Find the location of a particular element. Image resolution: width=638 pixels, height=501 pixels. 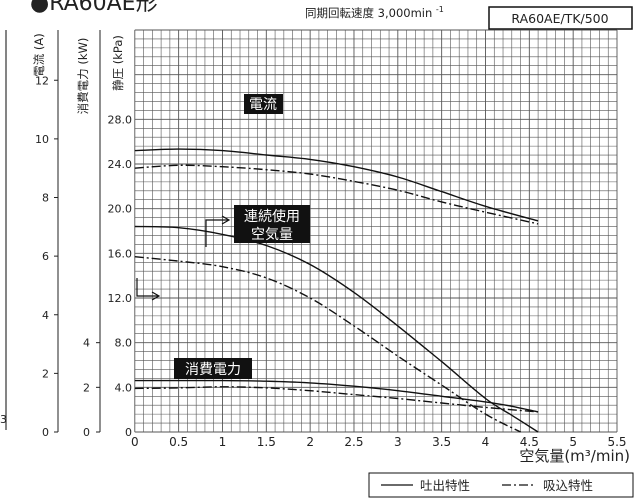

continuous-arrow-dashed-head is located at coordinates (156, 296).